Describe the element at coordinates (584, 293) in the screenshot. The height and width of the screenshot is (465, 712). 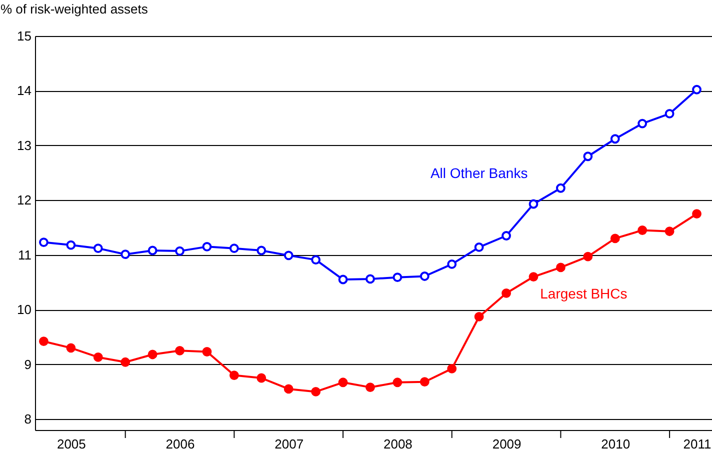
I see `series-label: Largest BHCs` at that location.